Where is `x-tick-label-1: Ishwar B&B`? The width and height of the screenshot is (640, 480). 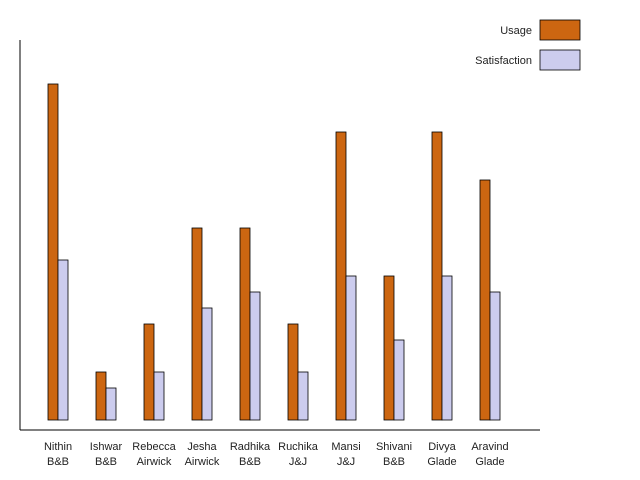
x-tick-label-1: Ishwar B&B is located at coordinates (106, 454).